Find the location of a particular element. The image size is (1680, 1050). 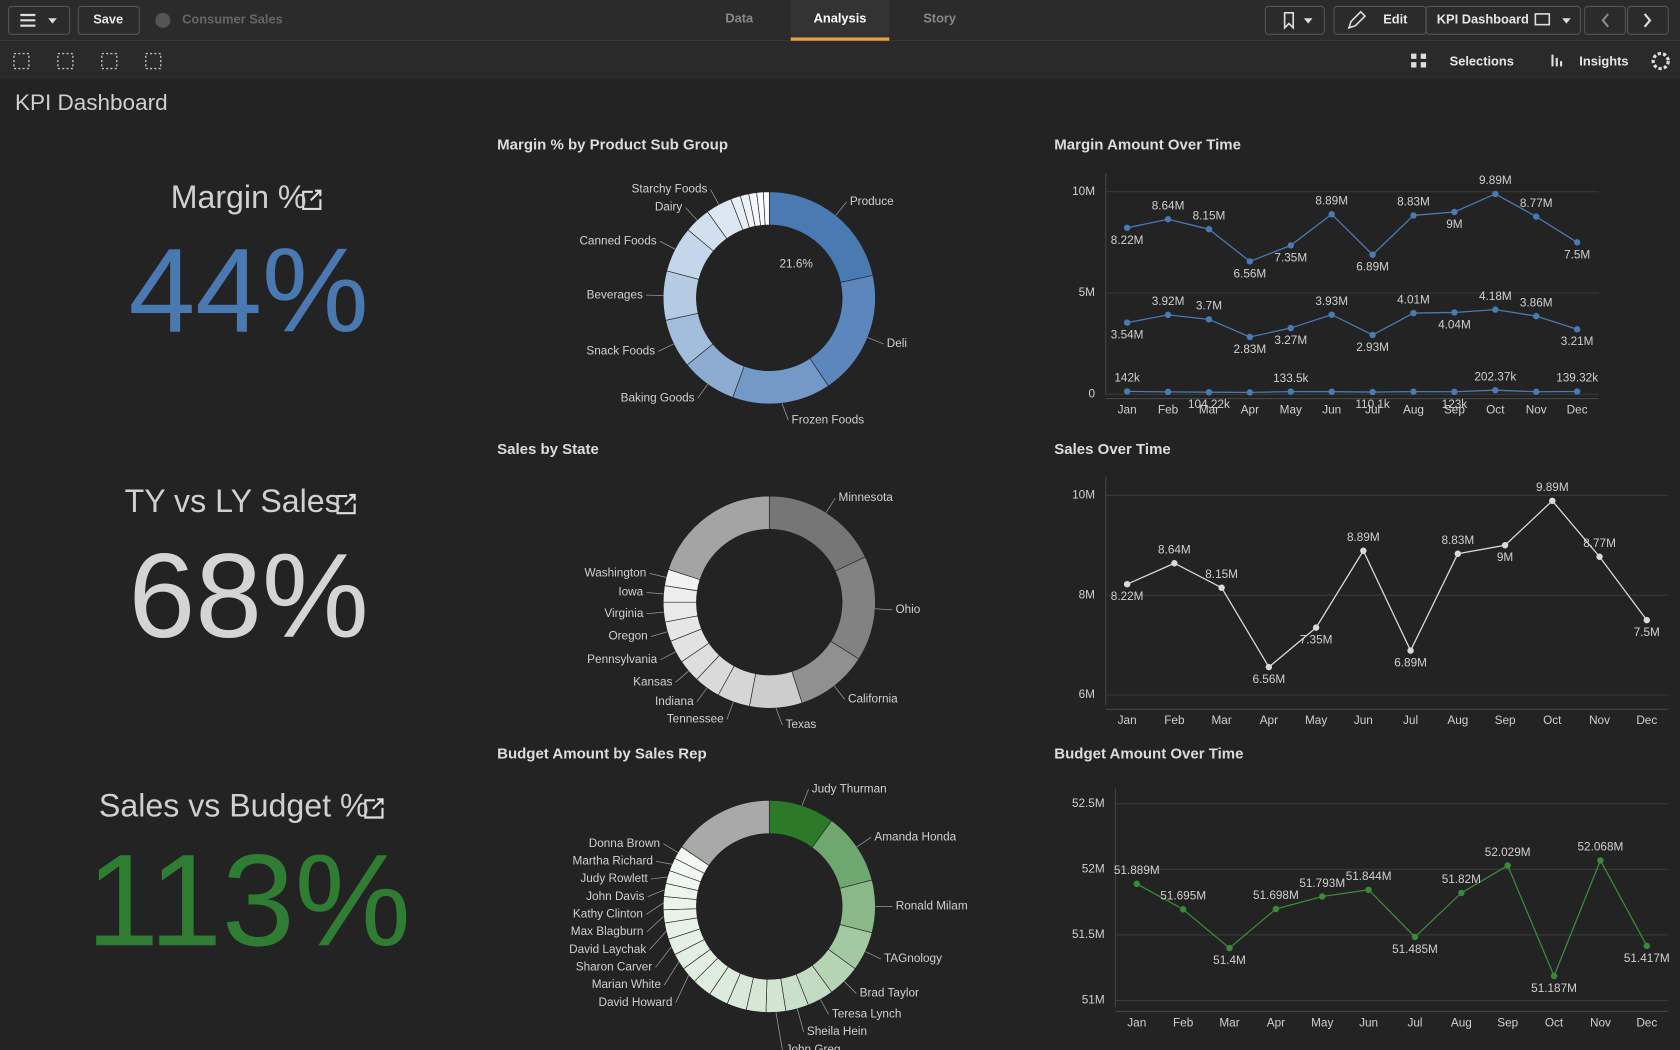

data-label: 6.89M is located at coordinates (1410, 663).